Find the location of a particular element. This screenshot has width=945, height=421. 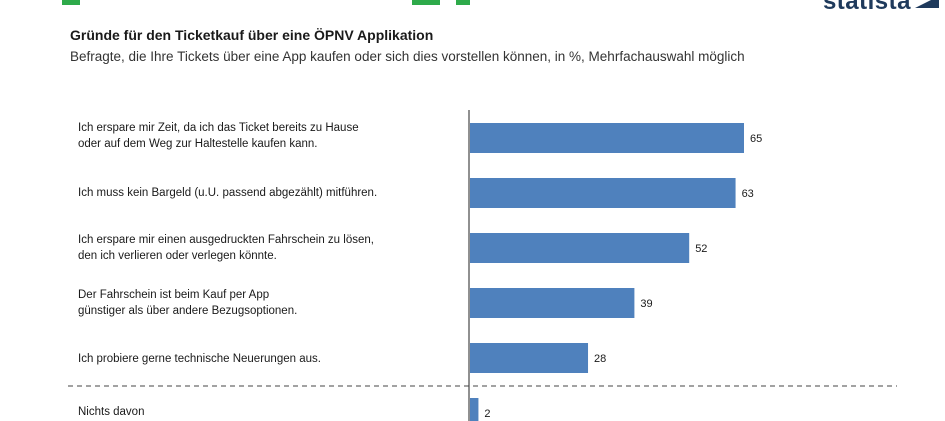

bar-value-label: 2 is located at coordinates (487, 414).